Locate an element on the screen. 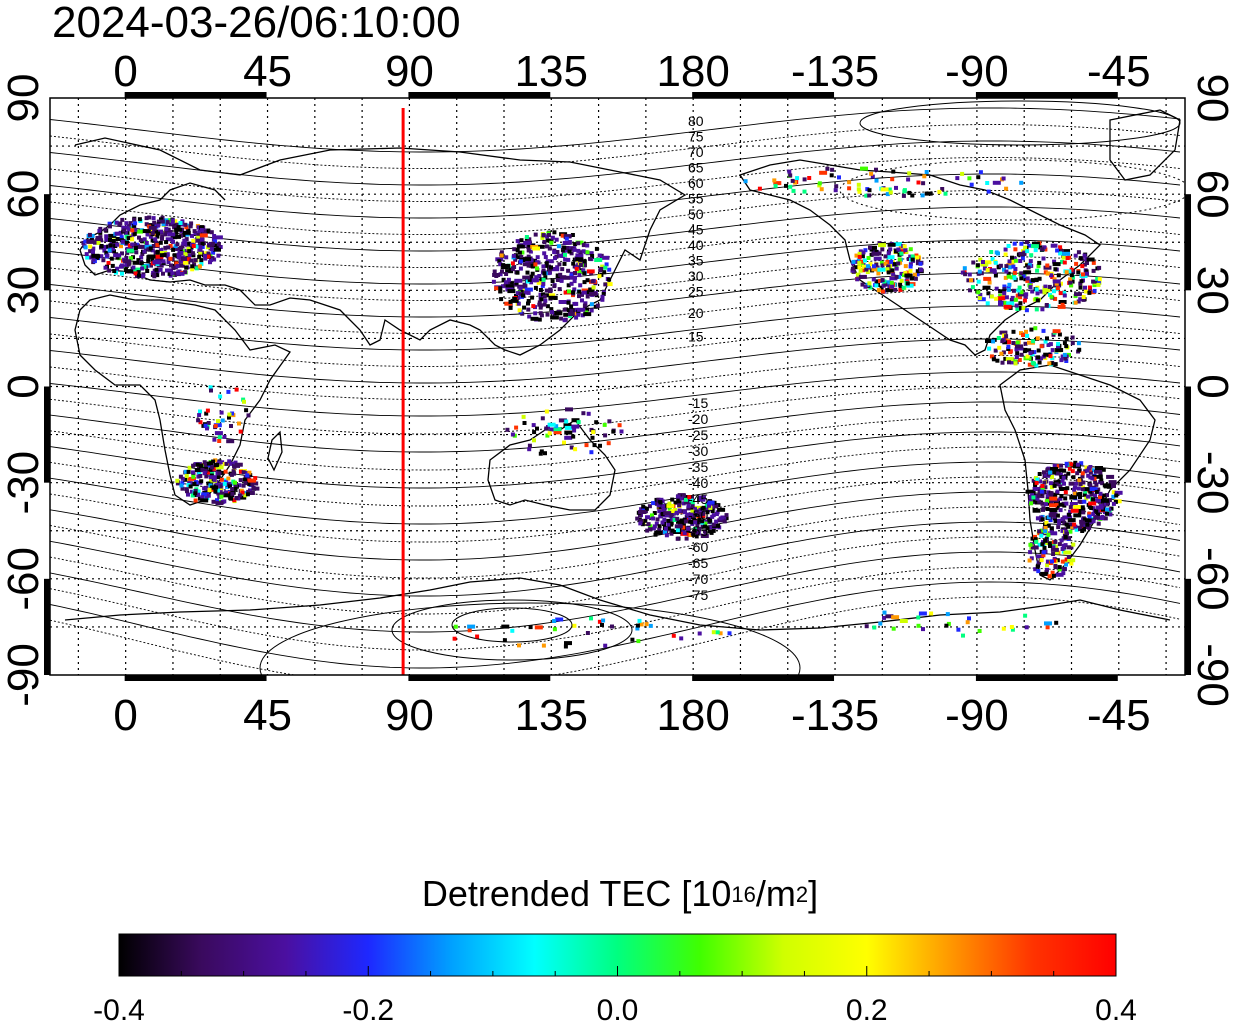 The width and height of the screenshot is (1240, 1024). top-longitude-labels: 0 45 90 135 180 -135 -90 -45 is located at coordinates (631, 71).